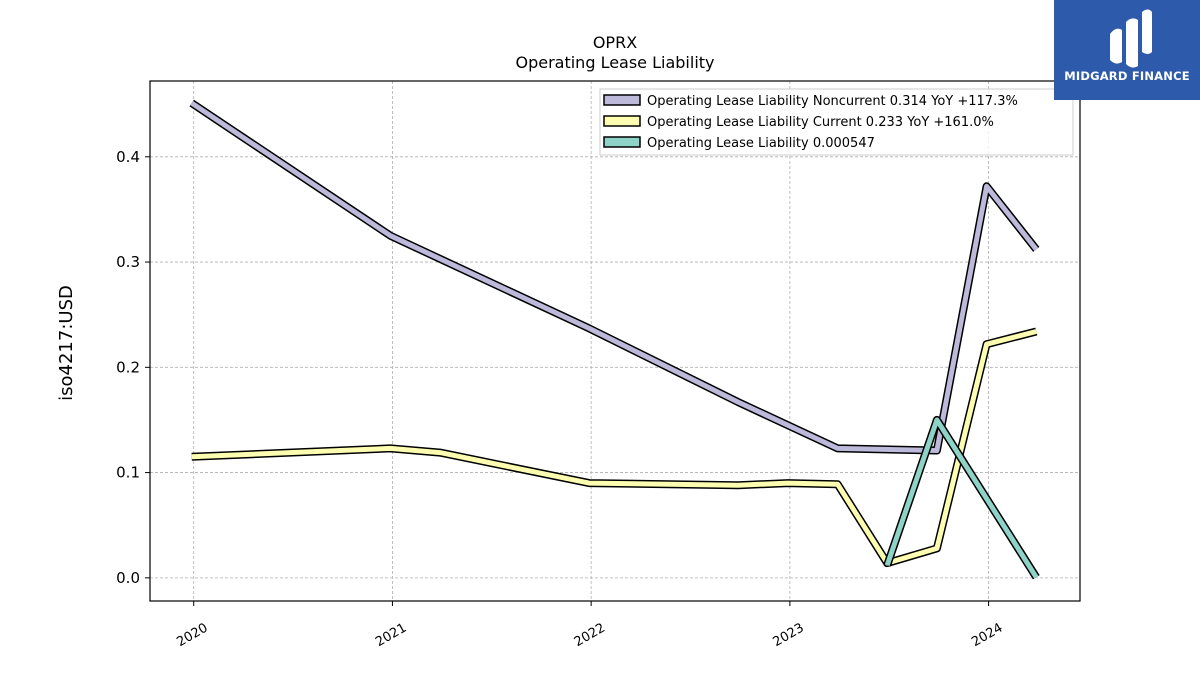 The height and width of the screenshot is (675, 1200). I want to click on y-tick-label: 0.4, so click(128, 157).